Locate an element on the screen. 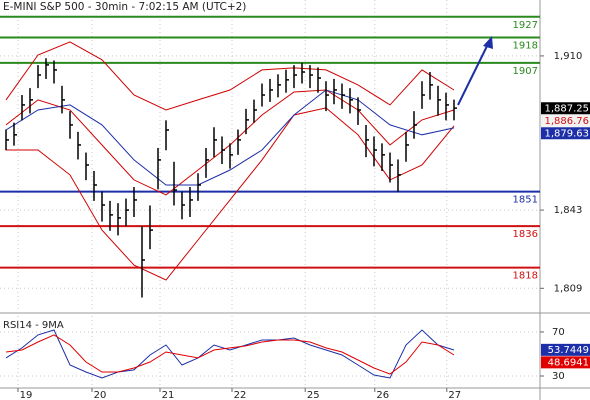  level-label: 1851 is located at coordinates (525, 200).